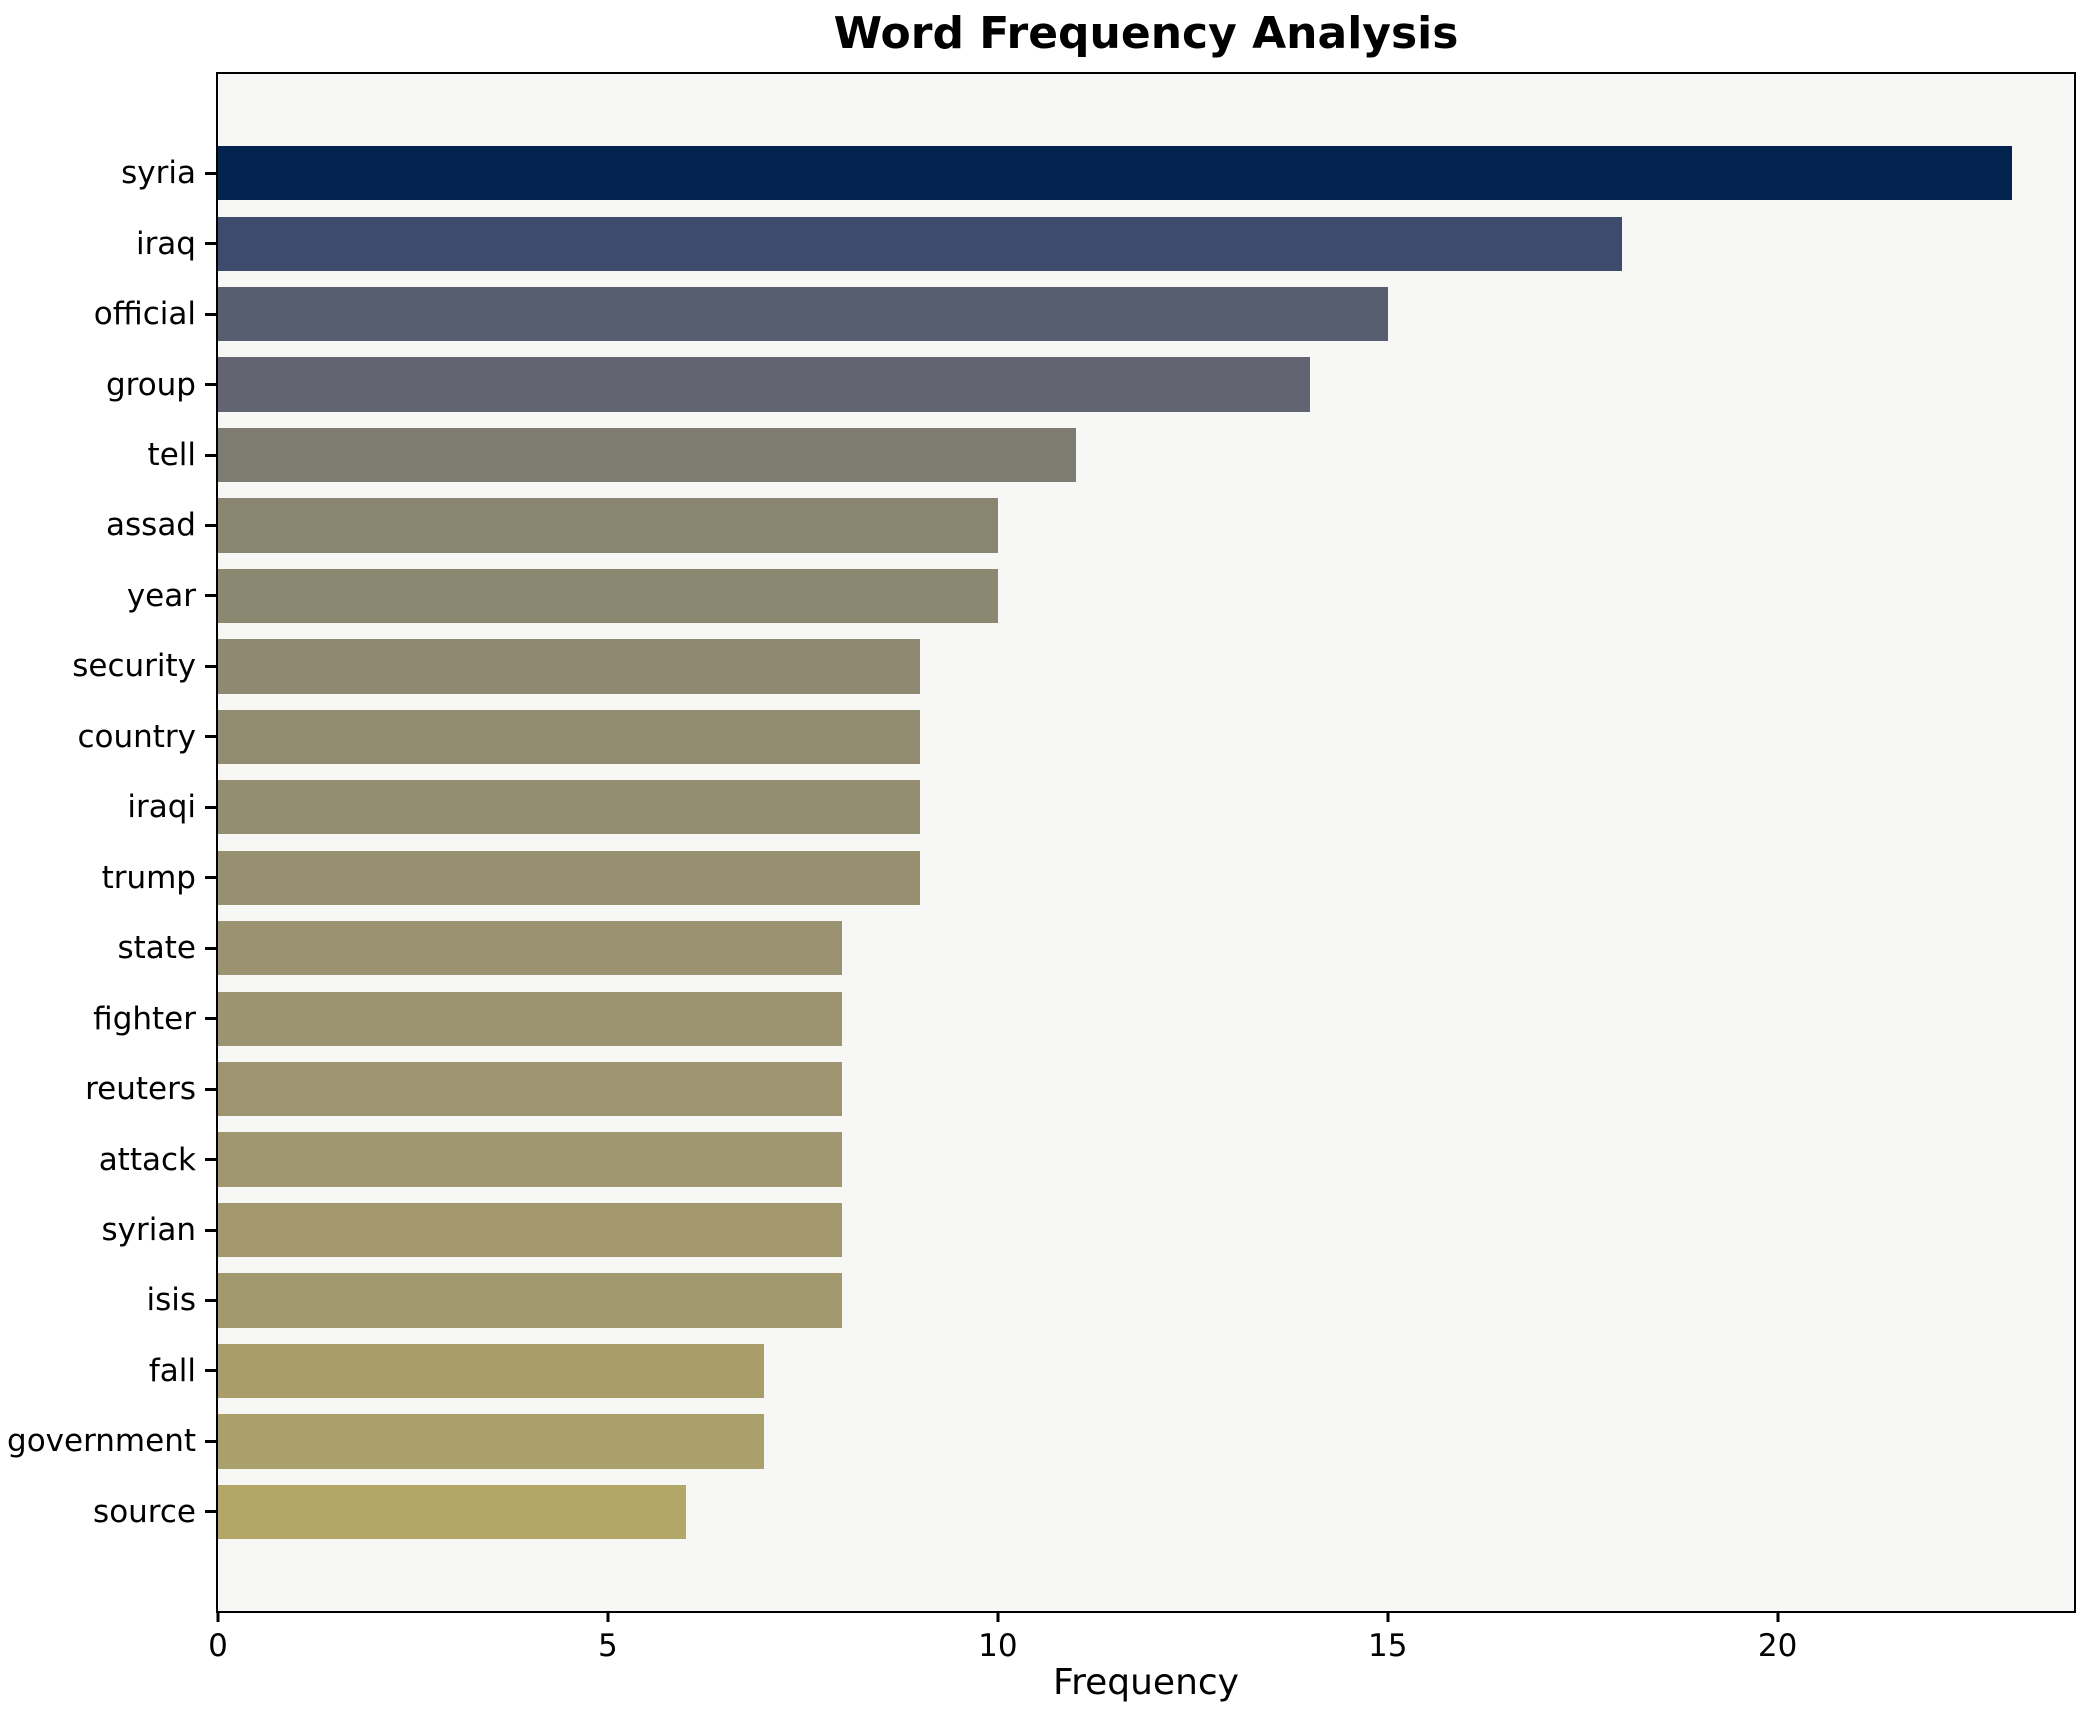 The width and height of the screenshot is (2095, 1722). Describe the element at coordinates (134, 666) in the screenshot. I see `y-label-security: security` at that location.